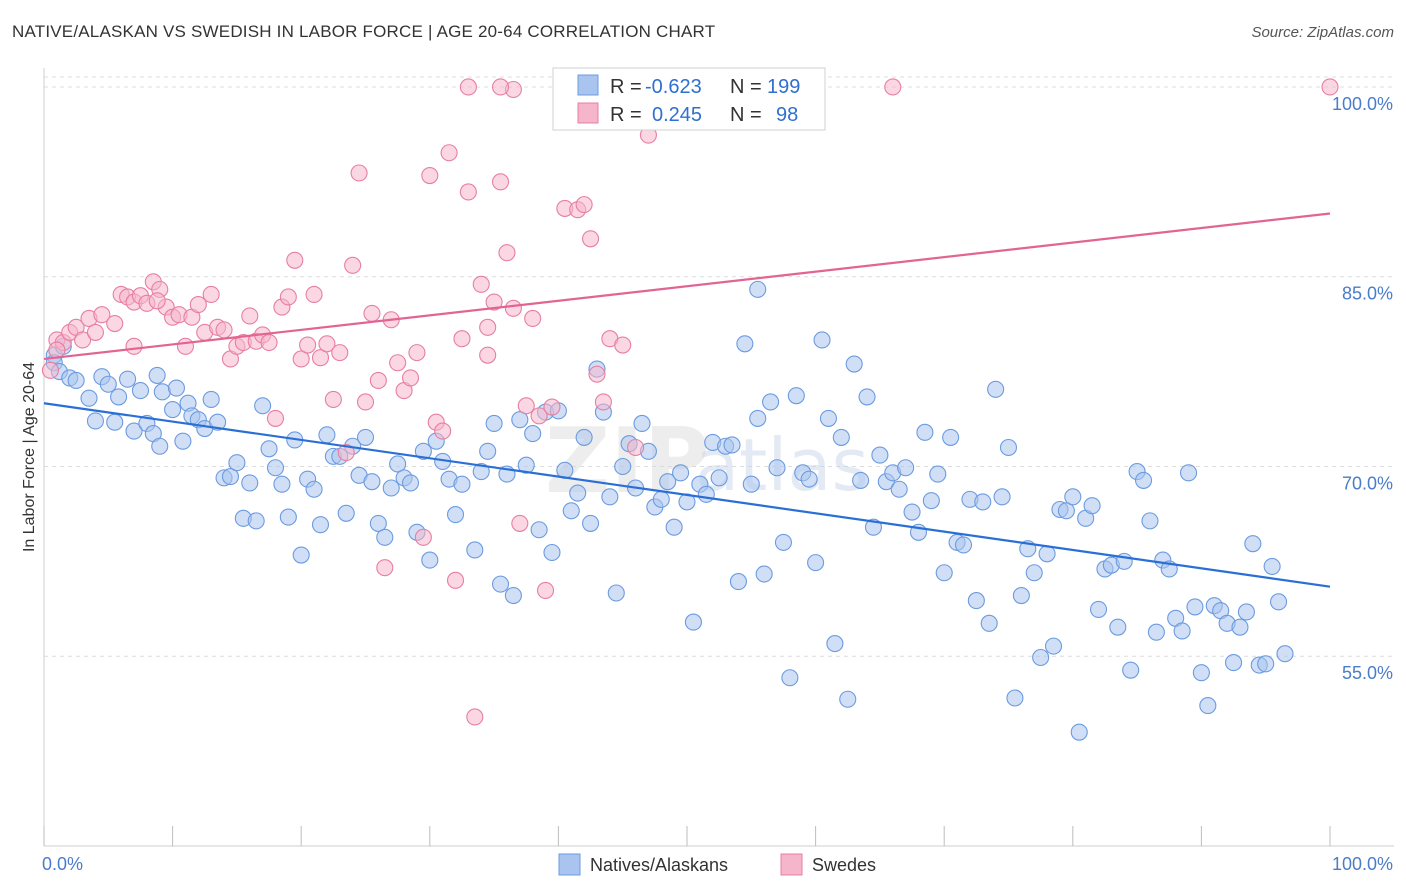  Describe the element at coordinates (29, 457) in the screenshot. I see `y-axis-title: In Labor Force | Age 20-64` at that location.